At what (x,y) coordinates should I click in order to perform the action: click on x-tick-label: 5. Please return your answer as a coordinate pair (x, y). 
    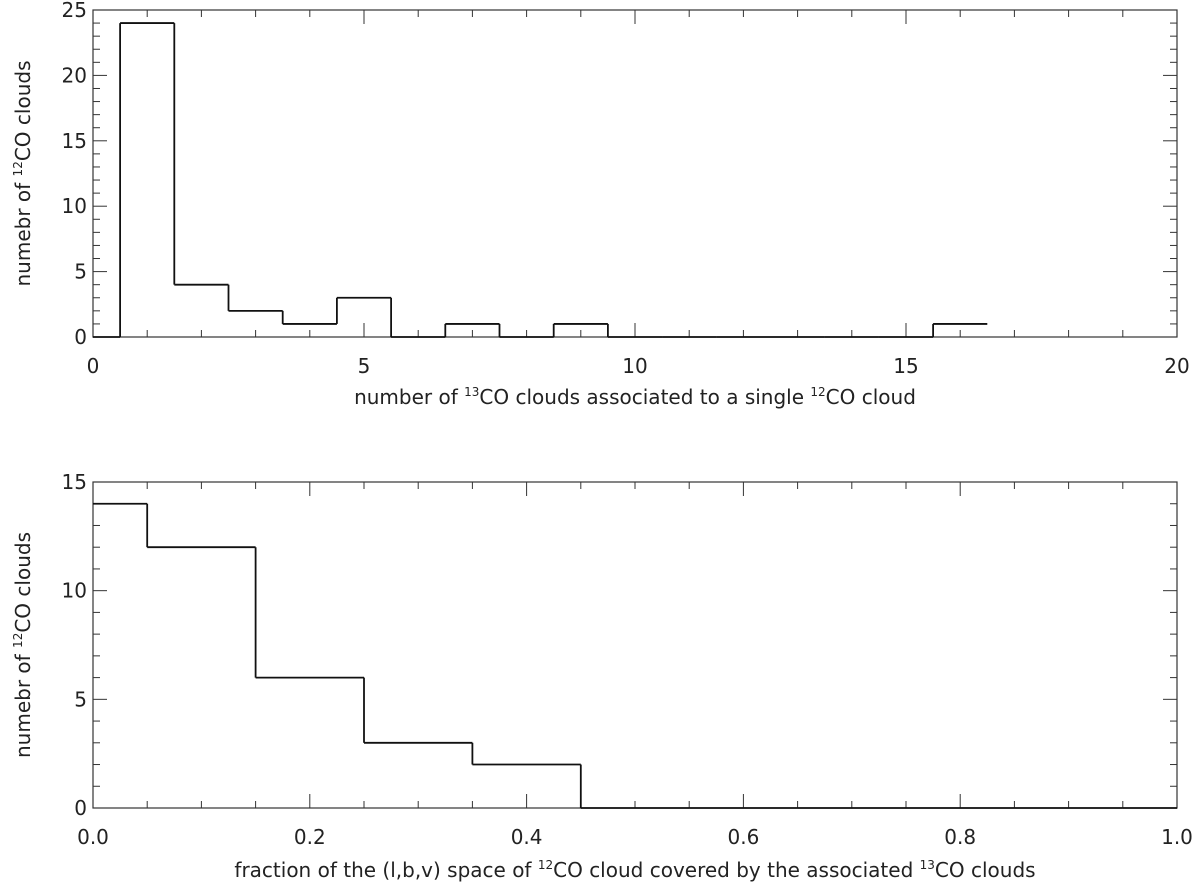
    Looking at the image, I should click on (364, 366).